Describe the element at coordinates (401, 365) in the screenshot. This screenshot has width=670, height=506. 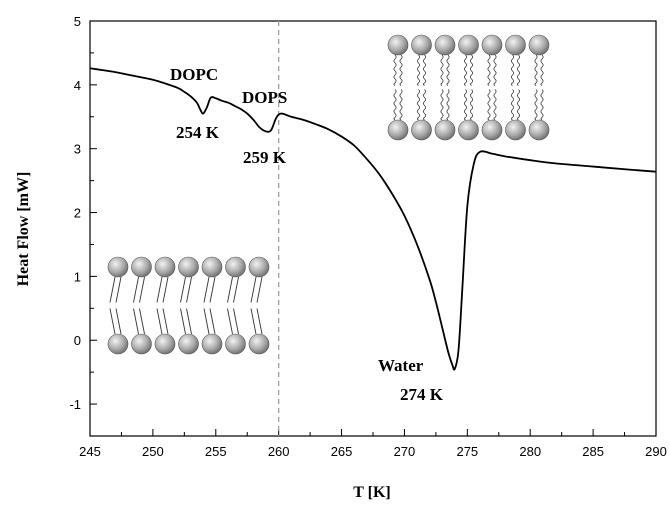
I see `annotation-water: Water` at that location.